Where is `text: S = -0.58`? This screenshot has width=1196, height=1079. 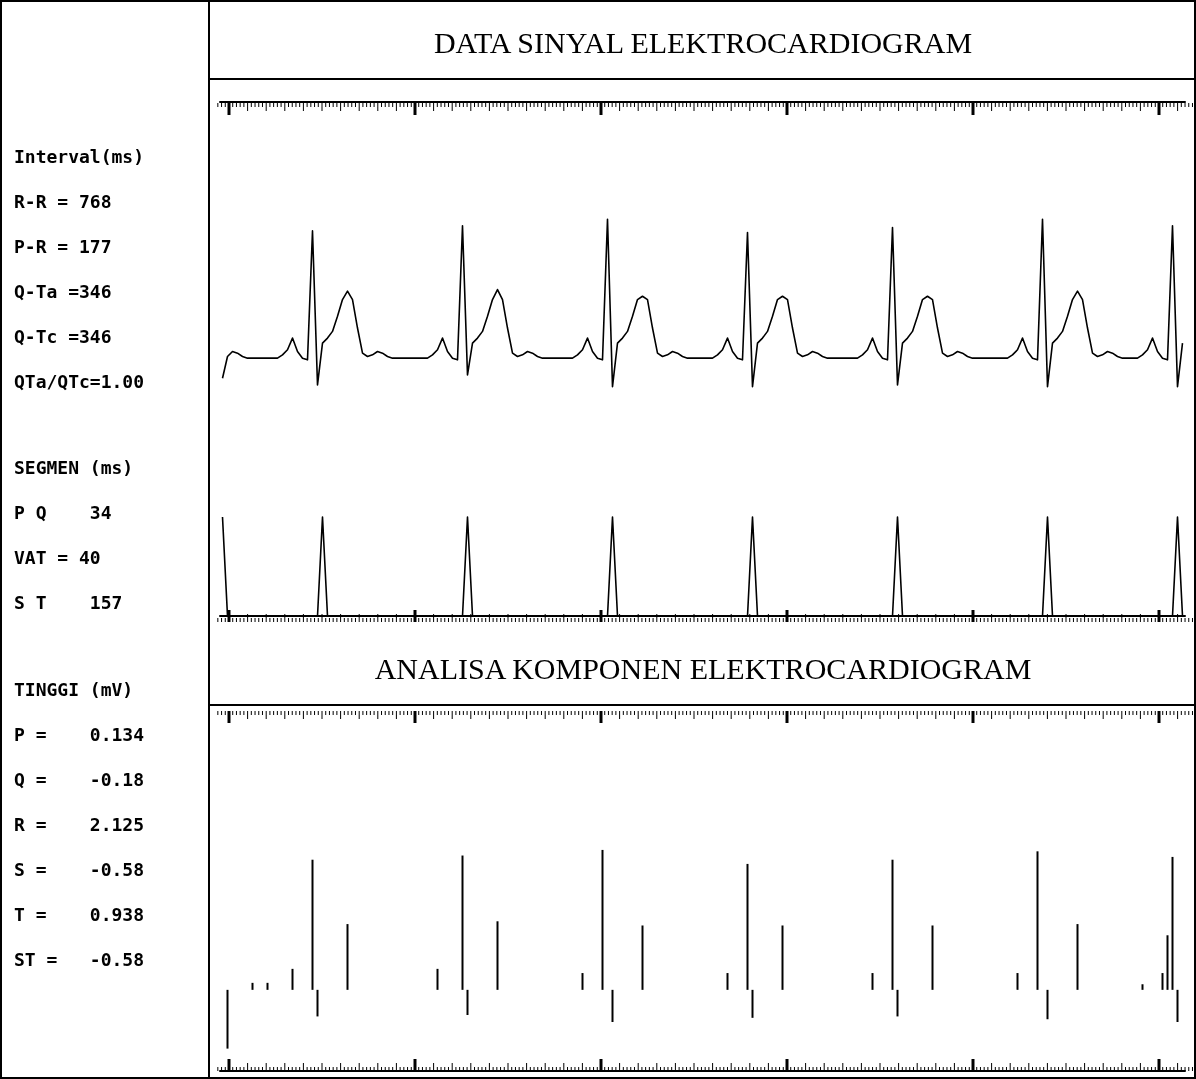
text: S = -0.58 is located at coordinates (80, 870).